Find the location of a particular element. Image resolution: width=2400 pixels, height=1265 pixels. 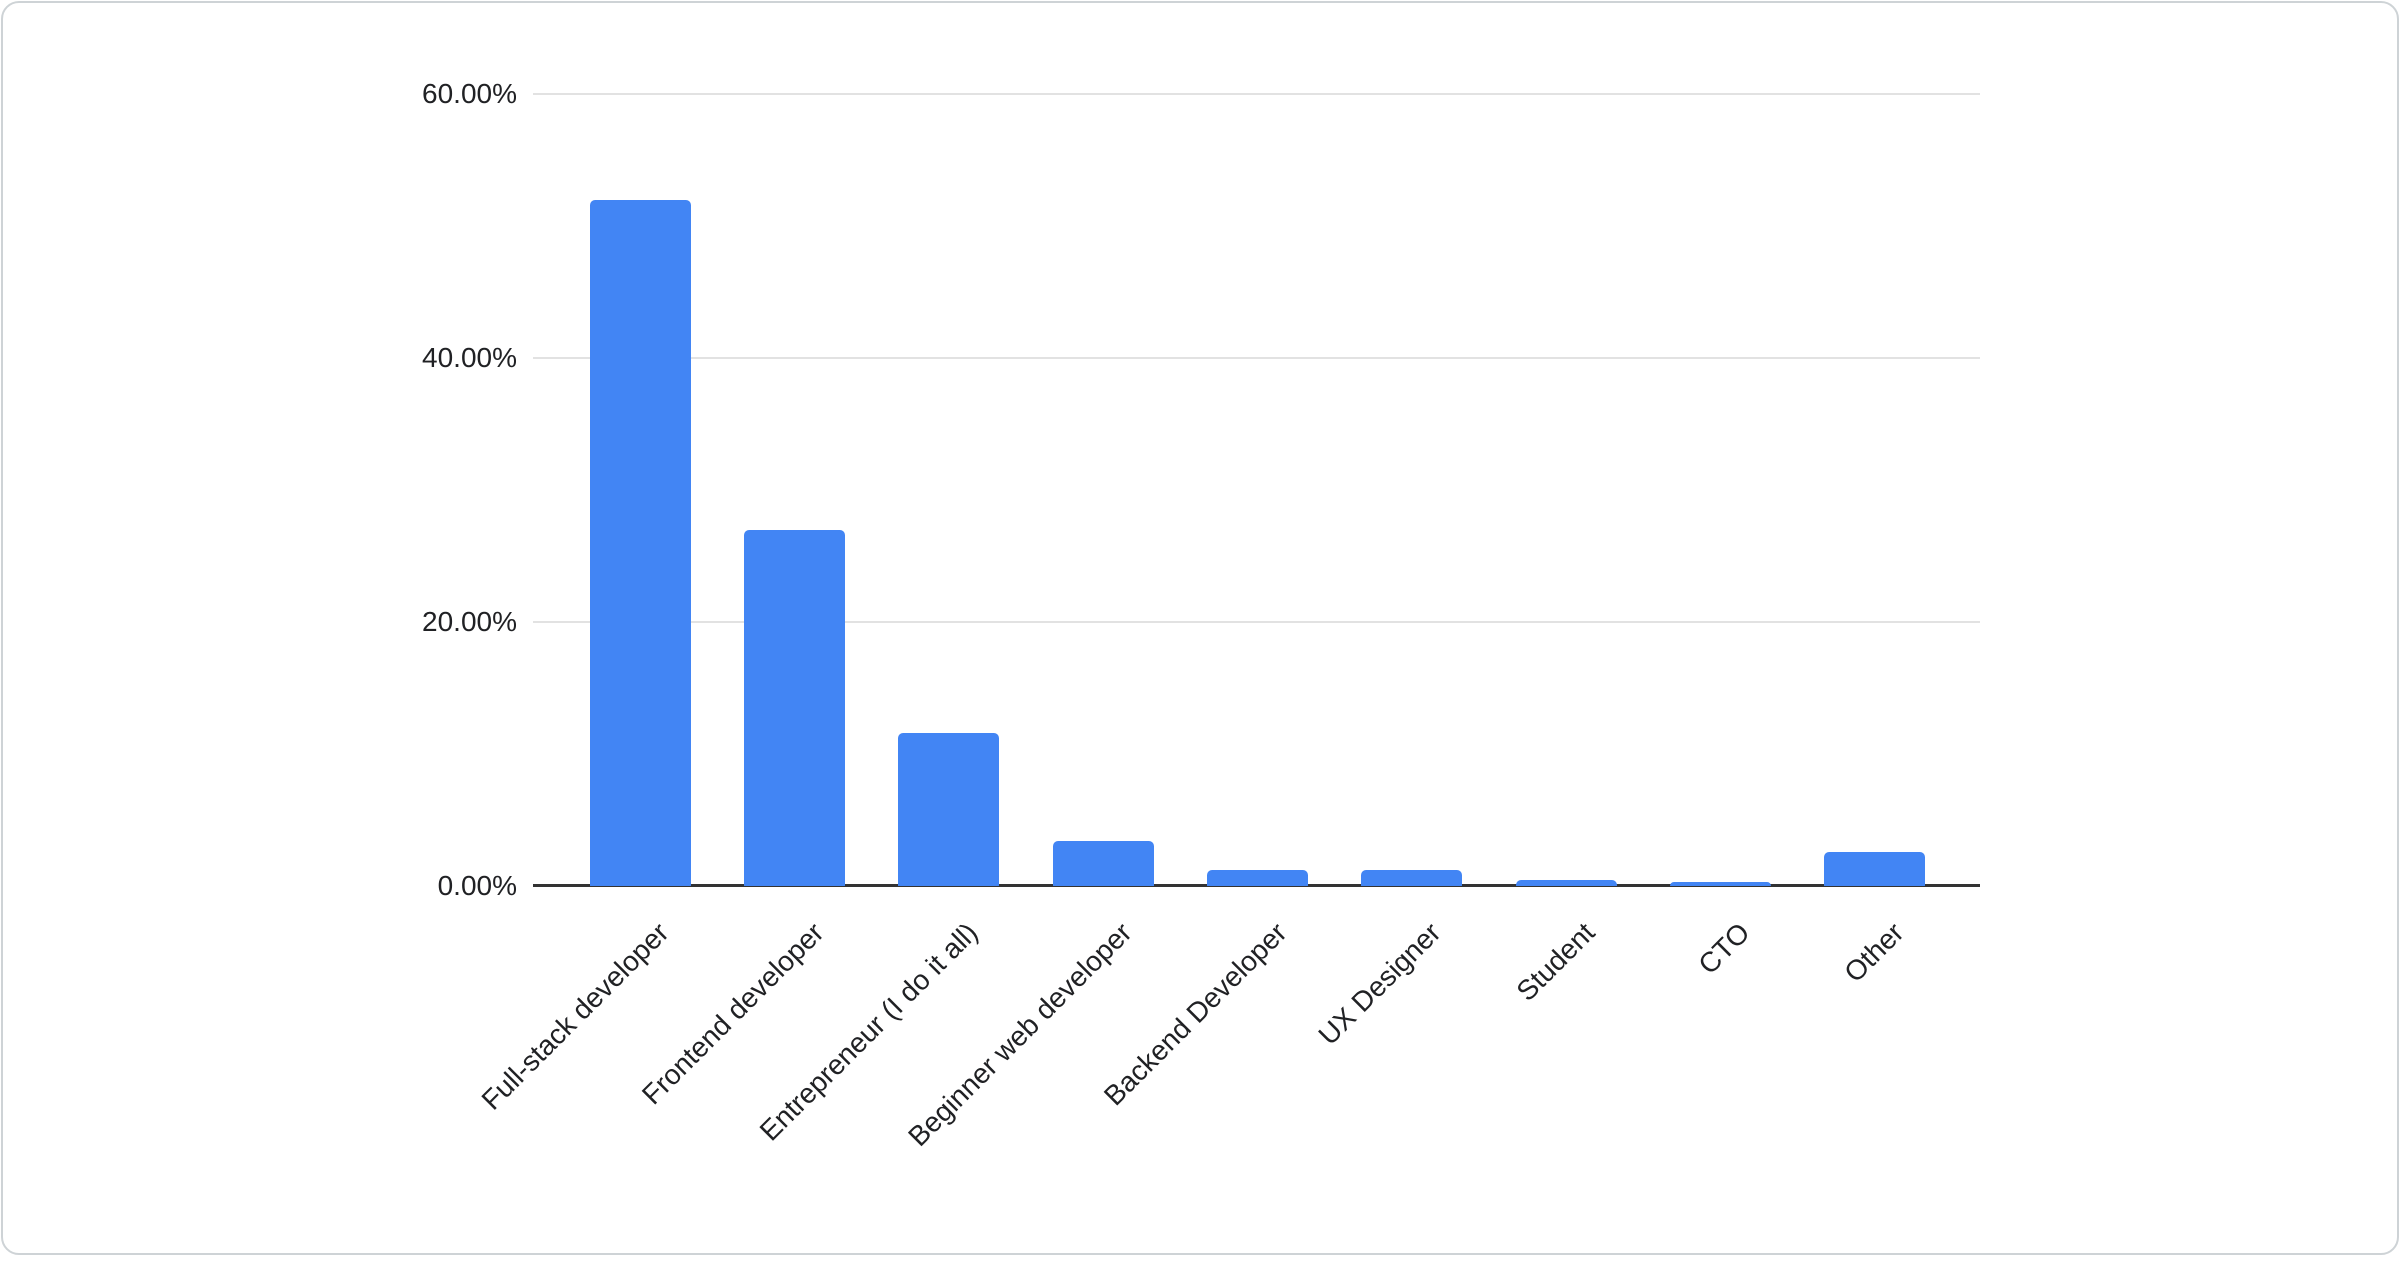

y-tick-label-20: 20.00% is located at coordinates (469, 621).